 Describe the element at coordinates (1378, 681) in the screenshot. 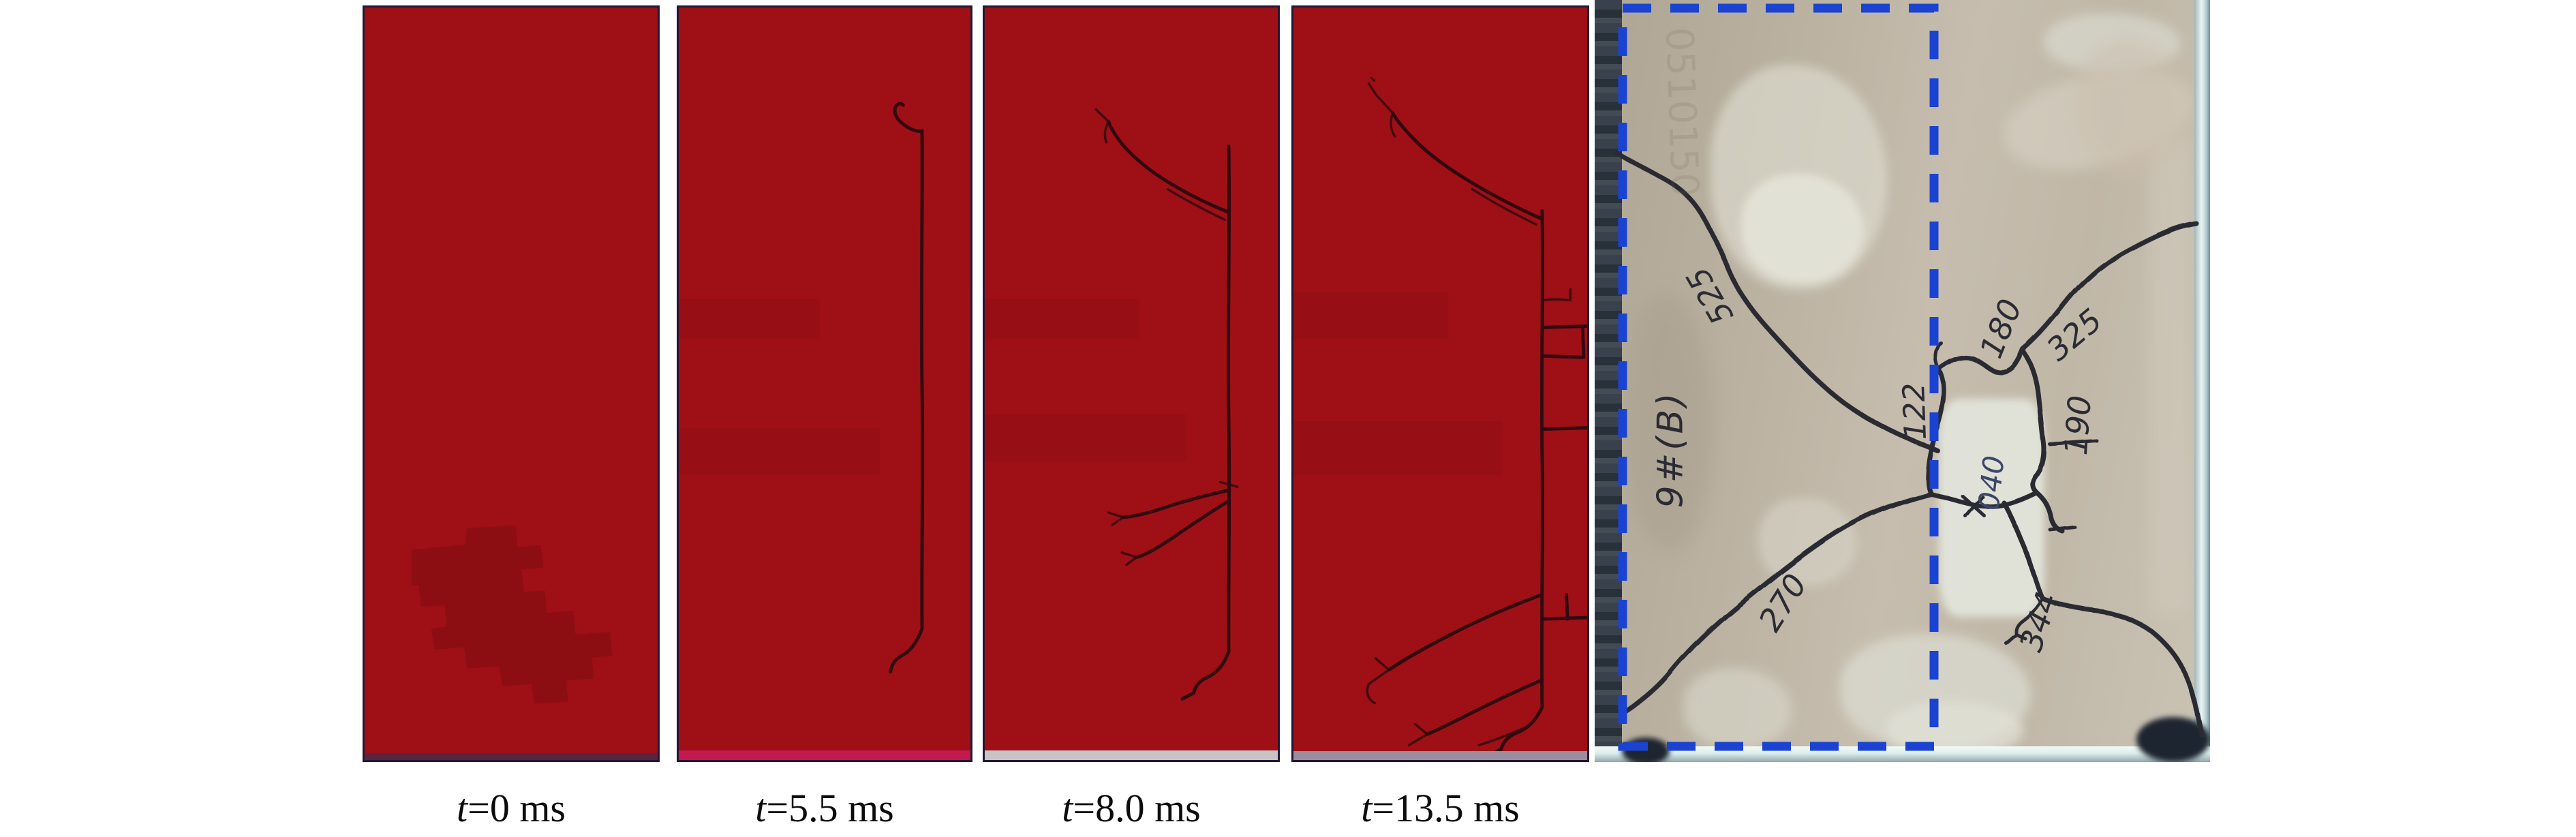

I see `bottom-diagonal-1-fork` at that location.